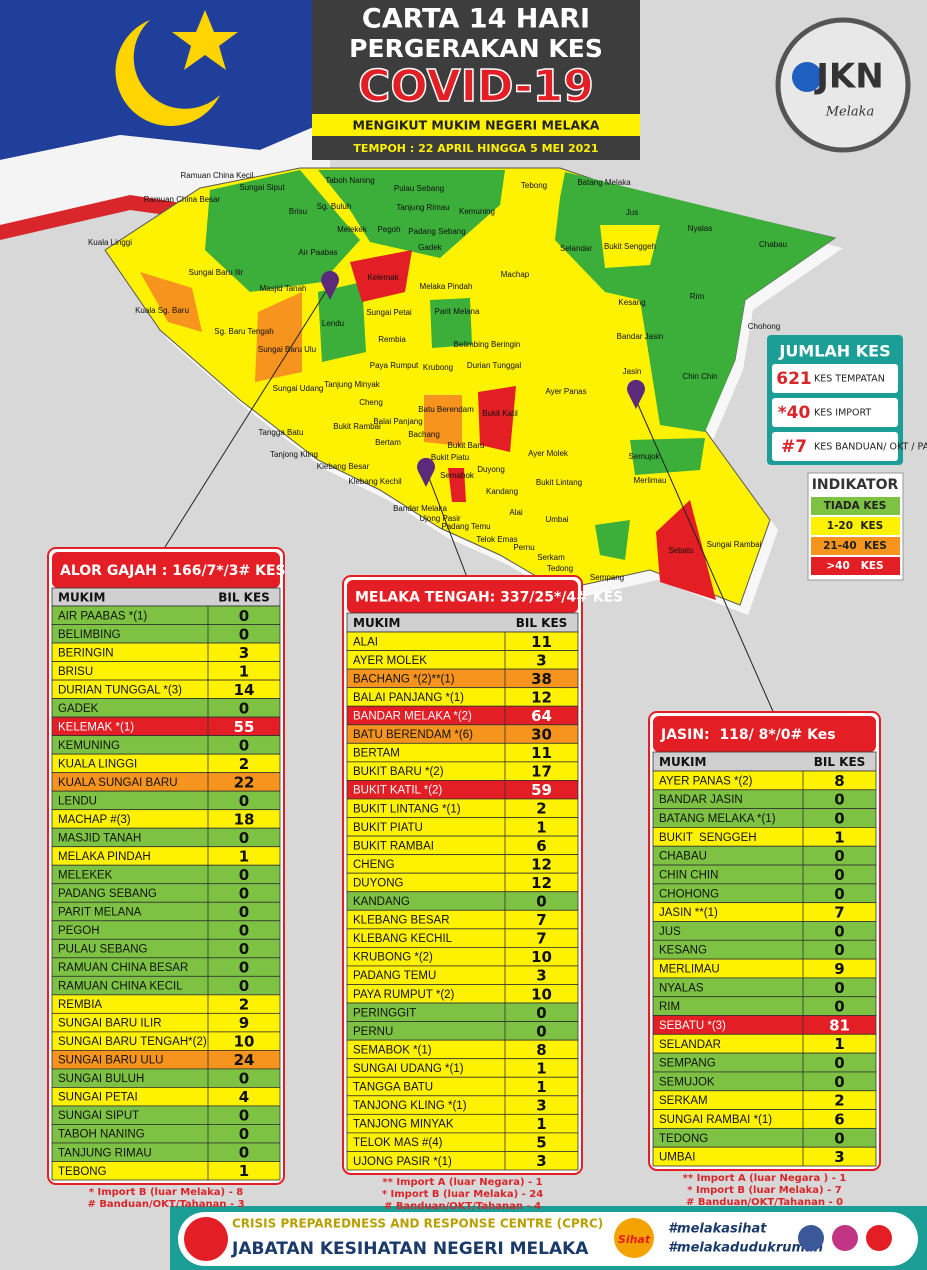 This screenshot has height=1270, width=927. Describe the element at coordinates (97, 764) in the screenshot. I see `mukim-name: KUALA LINGGI` at that location.